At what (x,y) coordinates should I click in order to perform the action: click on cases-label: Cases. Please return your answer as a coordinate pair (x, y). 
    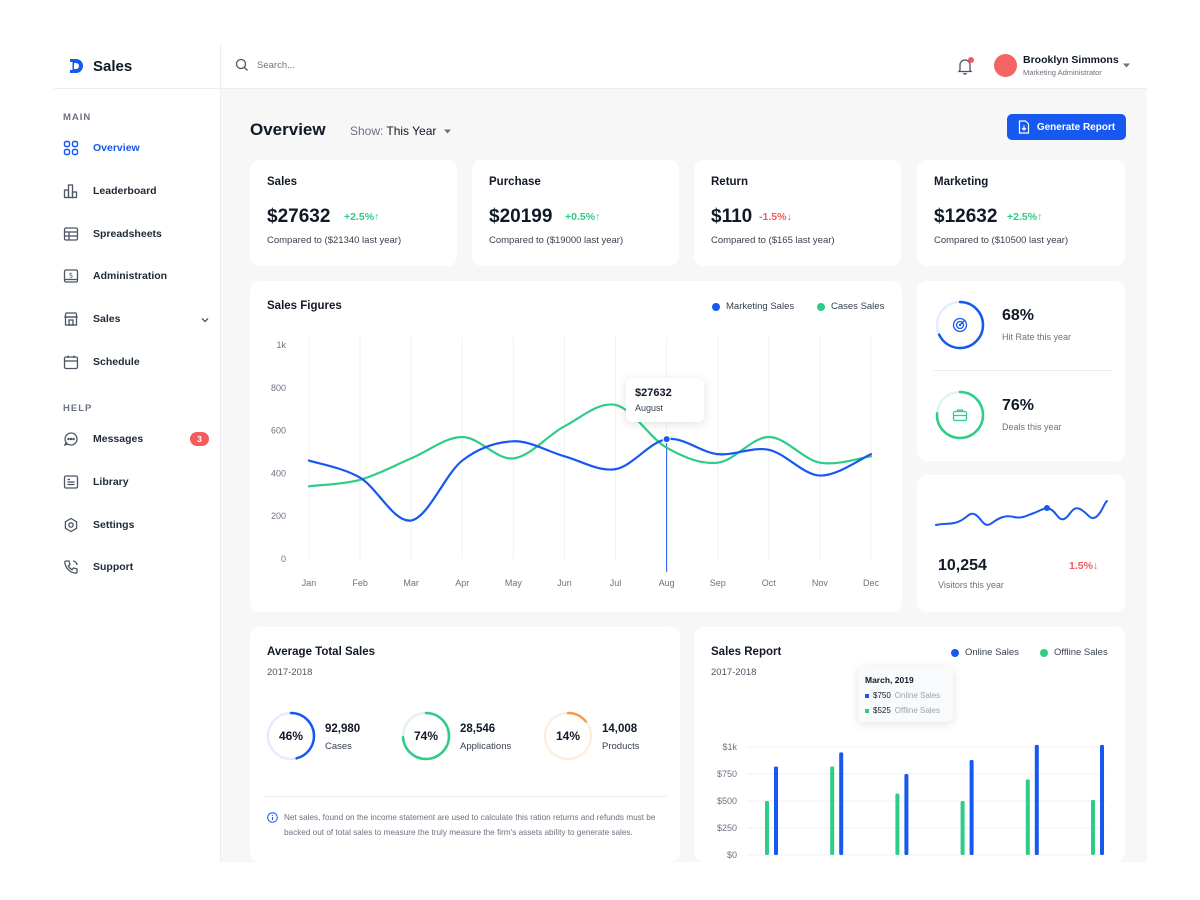
    Looking at the image, I should click on (338, 746).